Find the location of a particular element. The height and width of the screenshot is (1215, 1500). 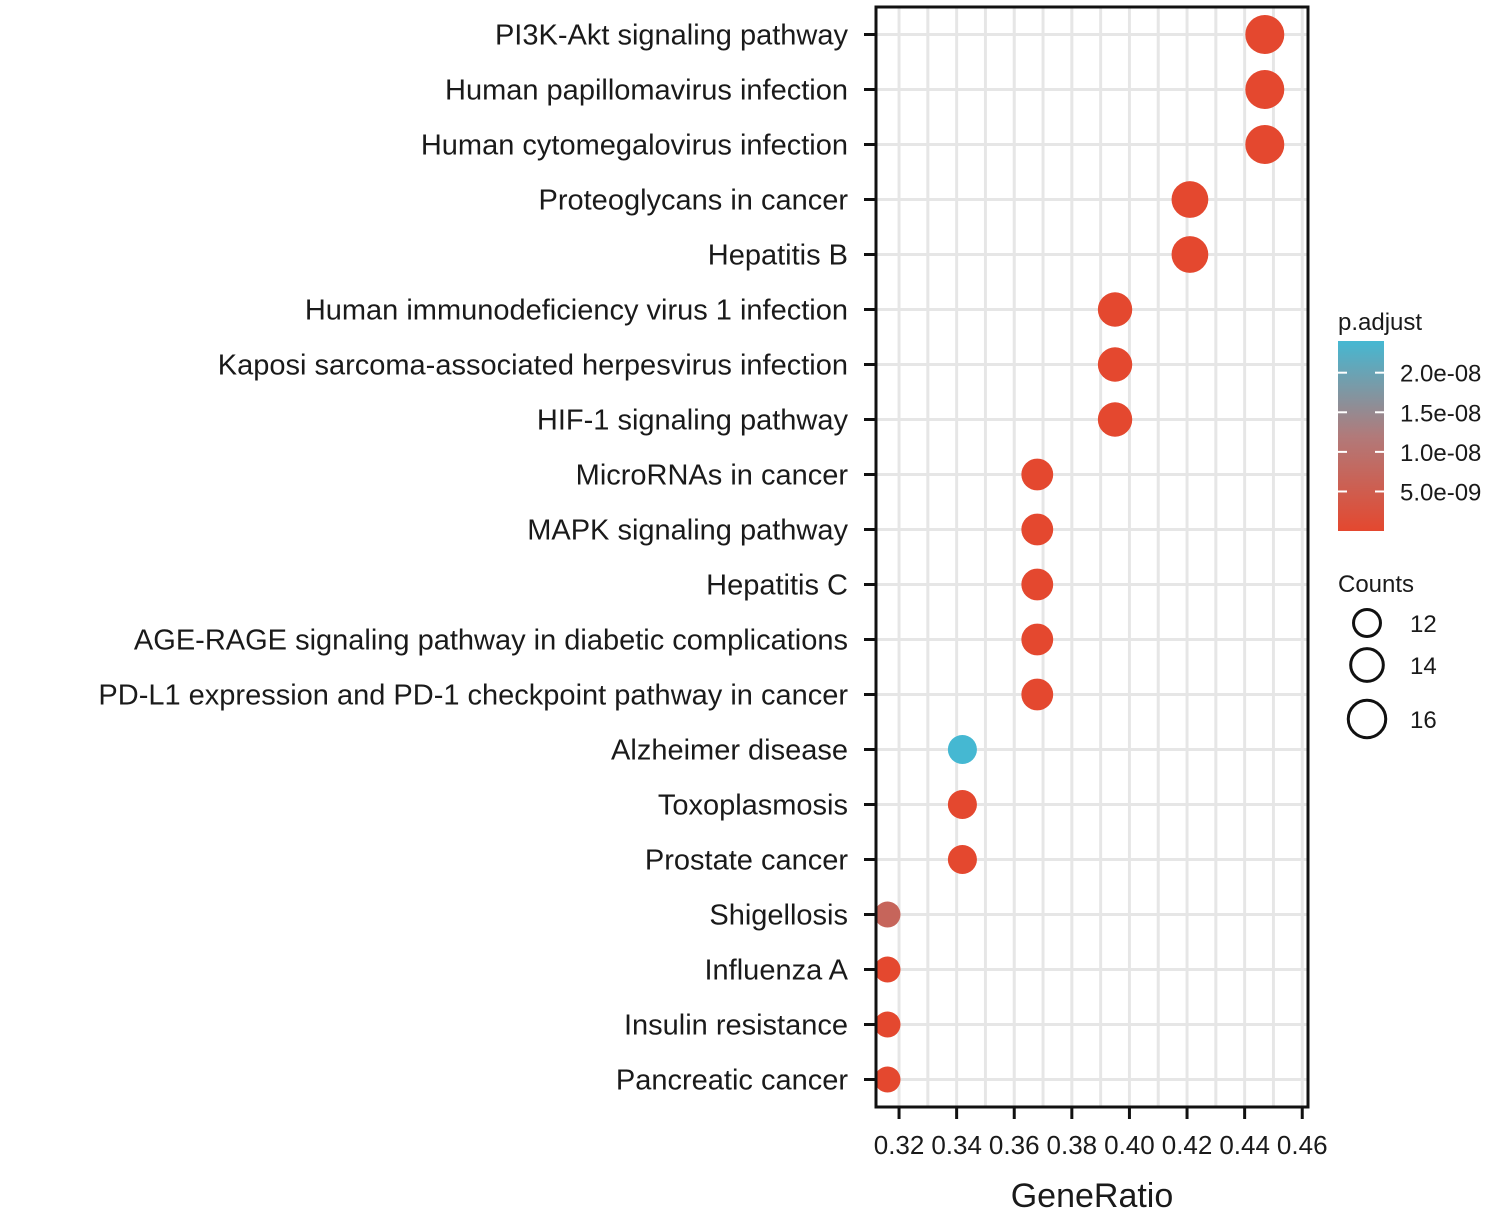

point-proteoglycans-in-cancer is located at coordinates (1190, 199).